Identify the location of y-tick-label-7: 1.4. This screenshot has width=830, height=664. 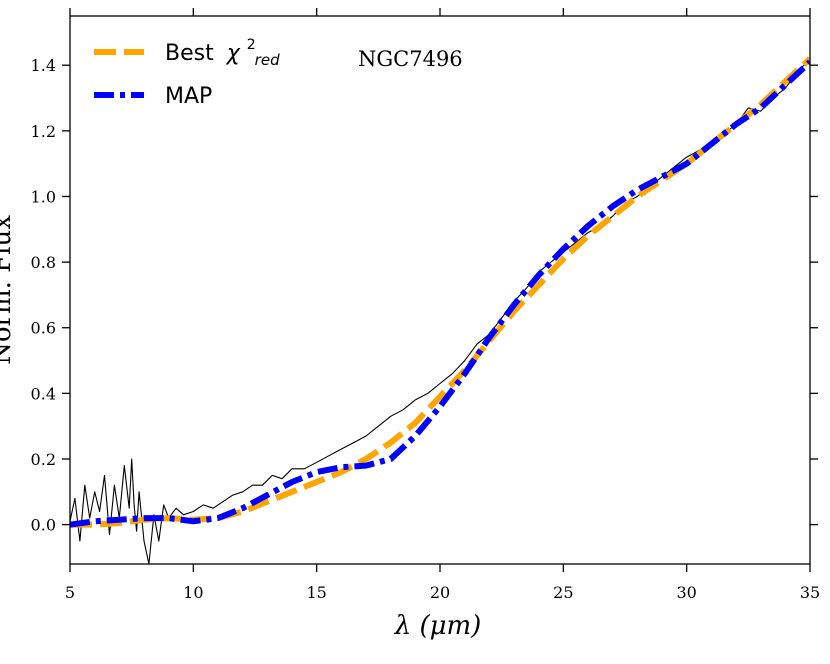
(43, 65).